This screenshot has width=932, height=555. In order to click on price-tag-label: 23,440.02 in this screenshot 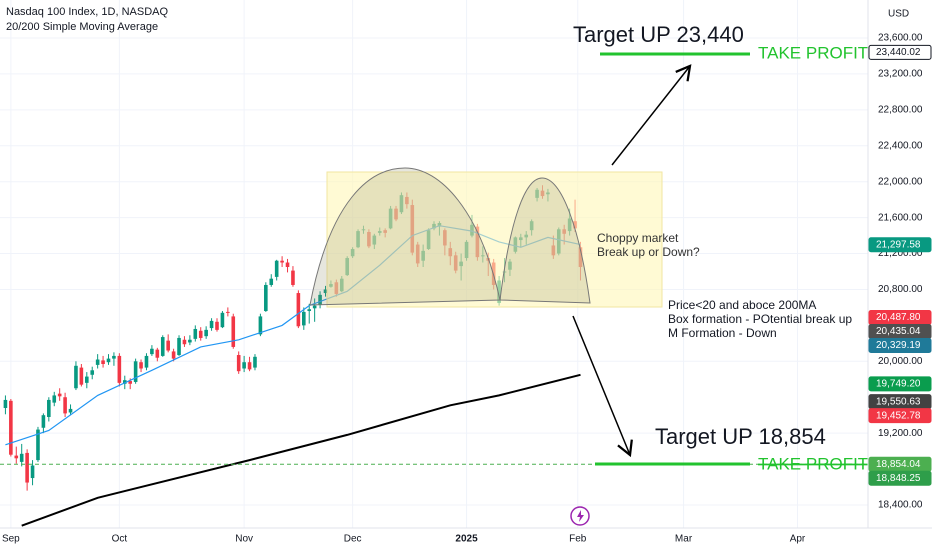, I will do `click(898, 52)`.